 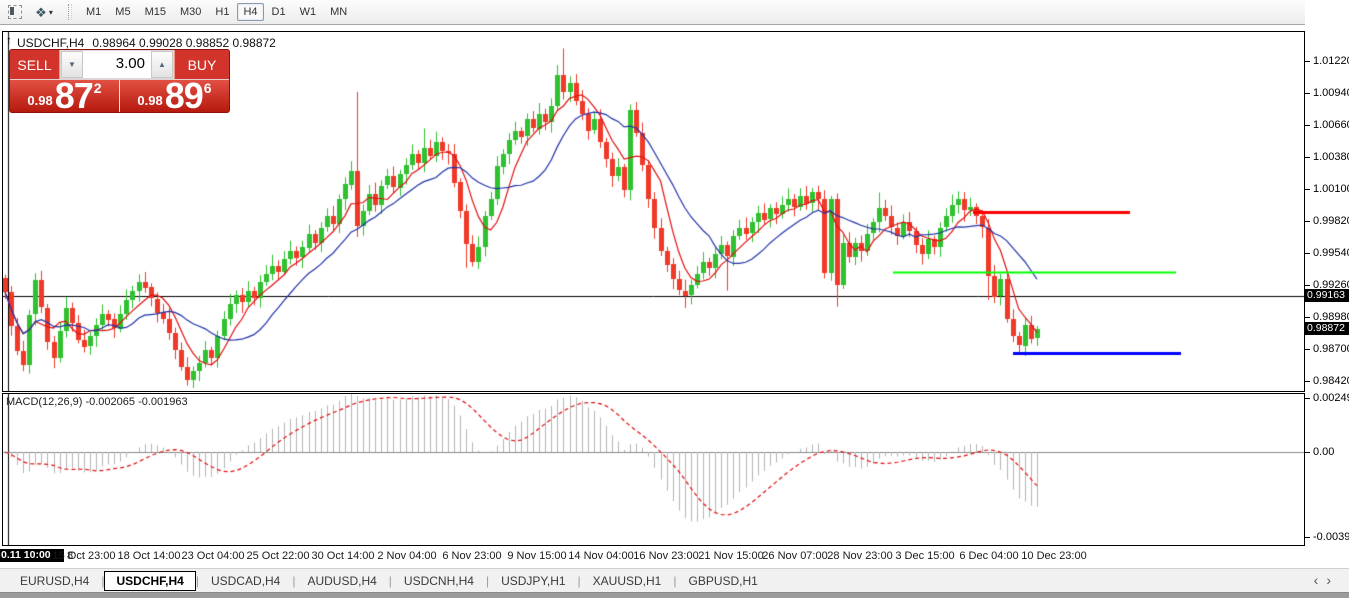 What do you see at coordinates (795, 556) in the screenshot?
I see `time-label: 26 Nov 07:00` at bounding box center [795, 556].